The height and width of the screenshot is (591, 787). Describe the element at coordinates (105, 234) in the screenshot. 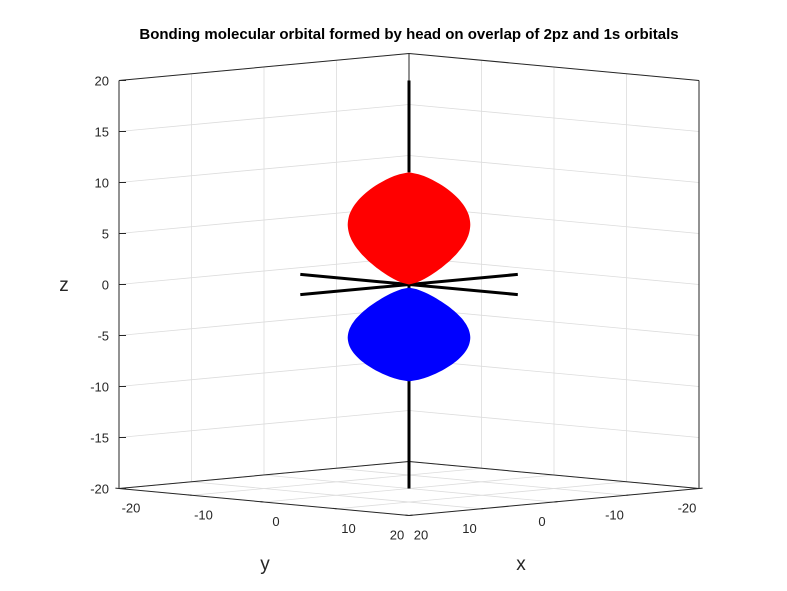

I see `z-tick-label: 5` at that location.